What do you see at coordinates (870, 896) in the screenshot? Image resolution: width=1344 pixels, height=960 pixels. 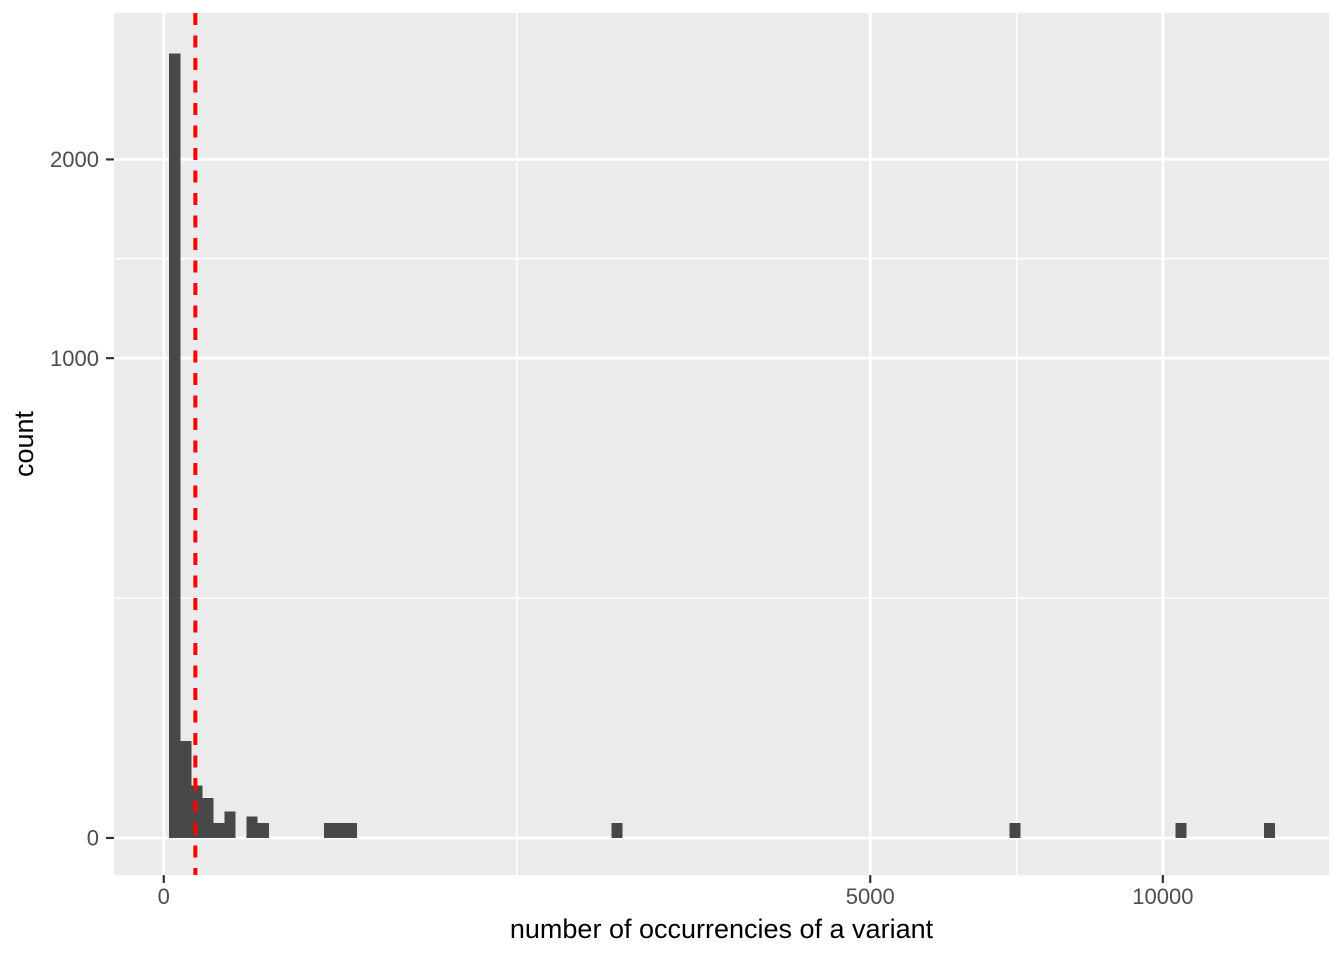 I see `x-axis-tick-label: 5000` at bounding box center [870, 896].